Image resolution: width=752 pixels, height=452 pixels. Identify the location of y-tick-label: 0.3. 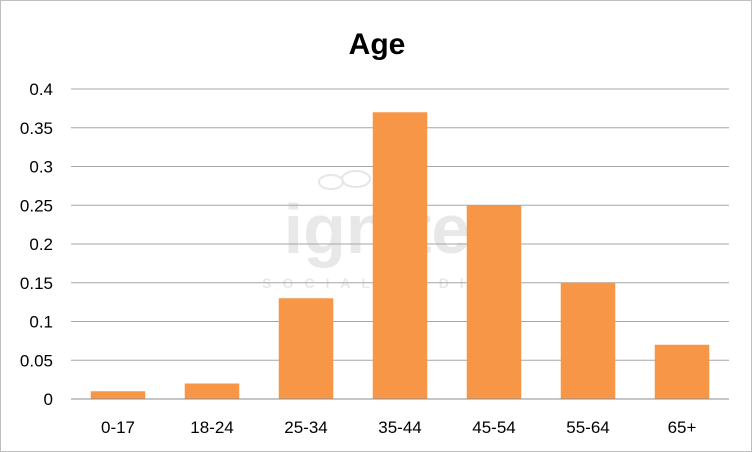
(41, 167).